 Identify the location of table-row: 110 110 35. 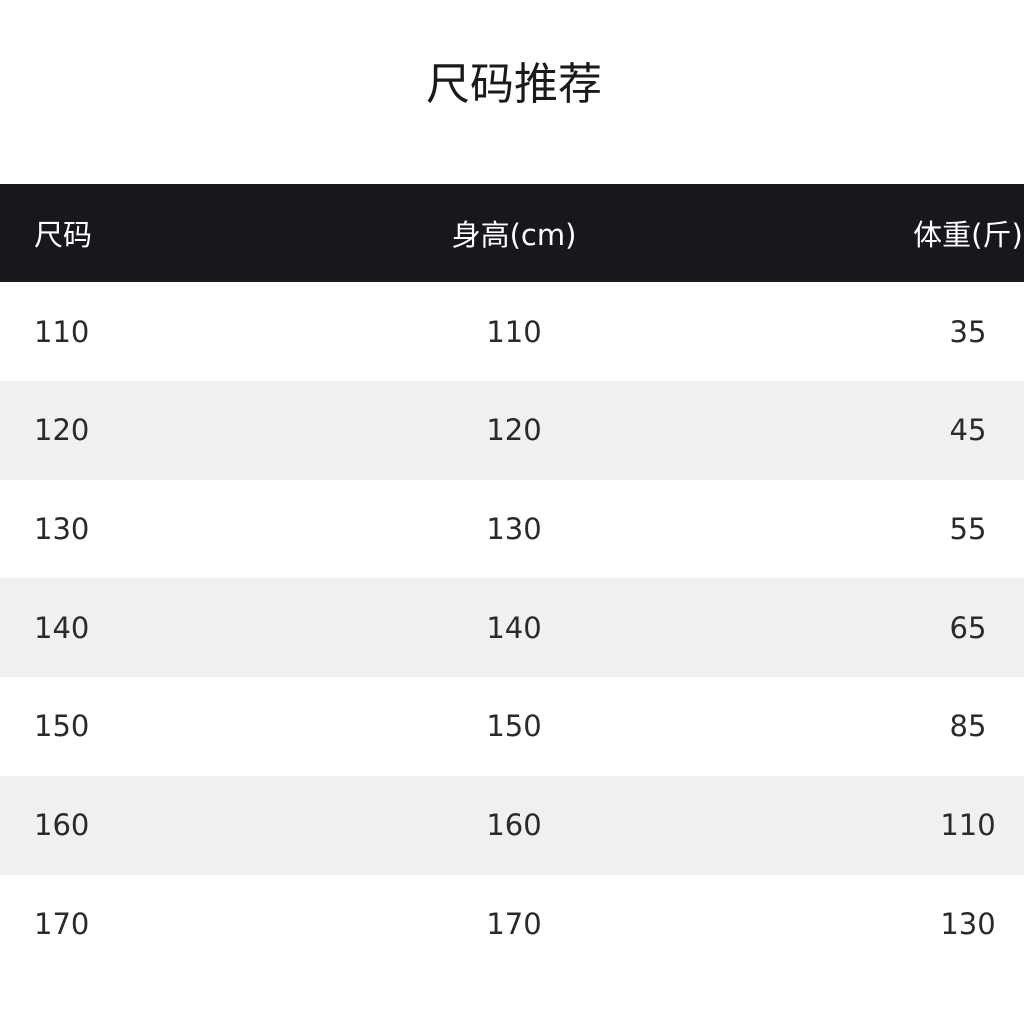
(512, 331).